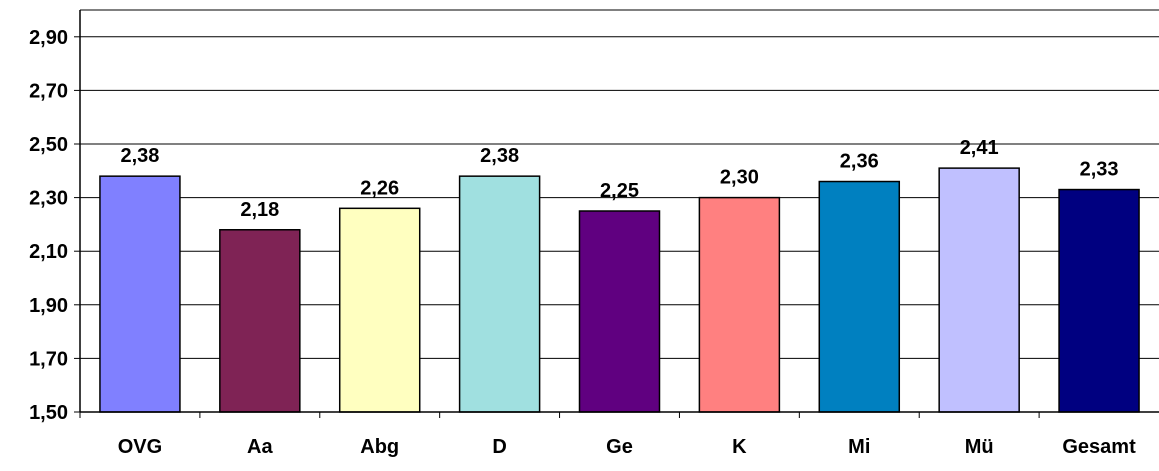 The width and height of the screenshot is (1159, 471). What do you see at coordinates (739, 447) in the screenshot?
I see `x-tick-label: K` at bounding box center [739, 447].